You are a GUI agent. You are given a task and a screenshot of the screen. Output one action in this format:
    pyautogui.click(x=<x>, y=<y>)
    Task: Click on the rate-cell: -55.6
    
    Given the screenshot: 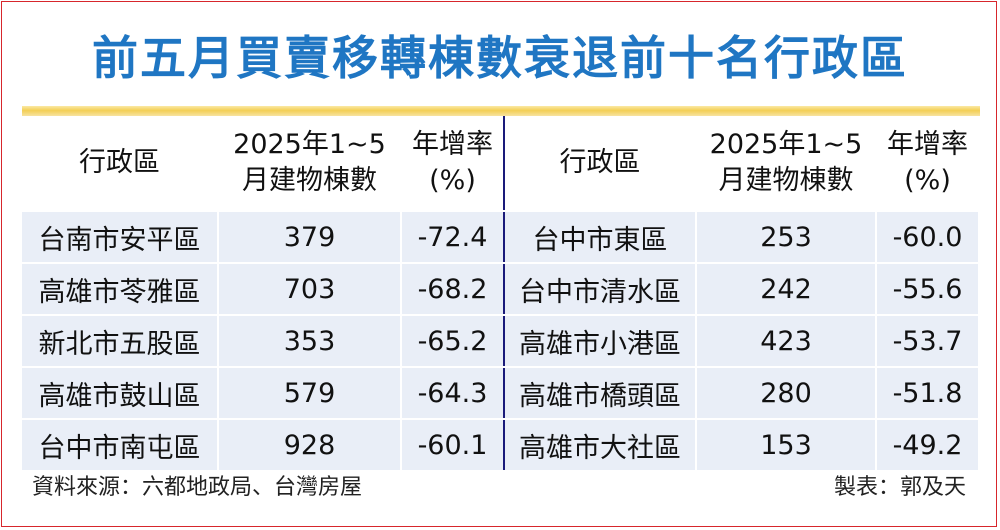 What is the action you would take?
    pyautogui.click(x=926, y=289)
    